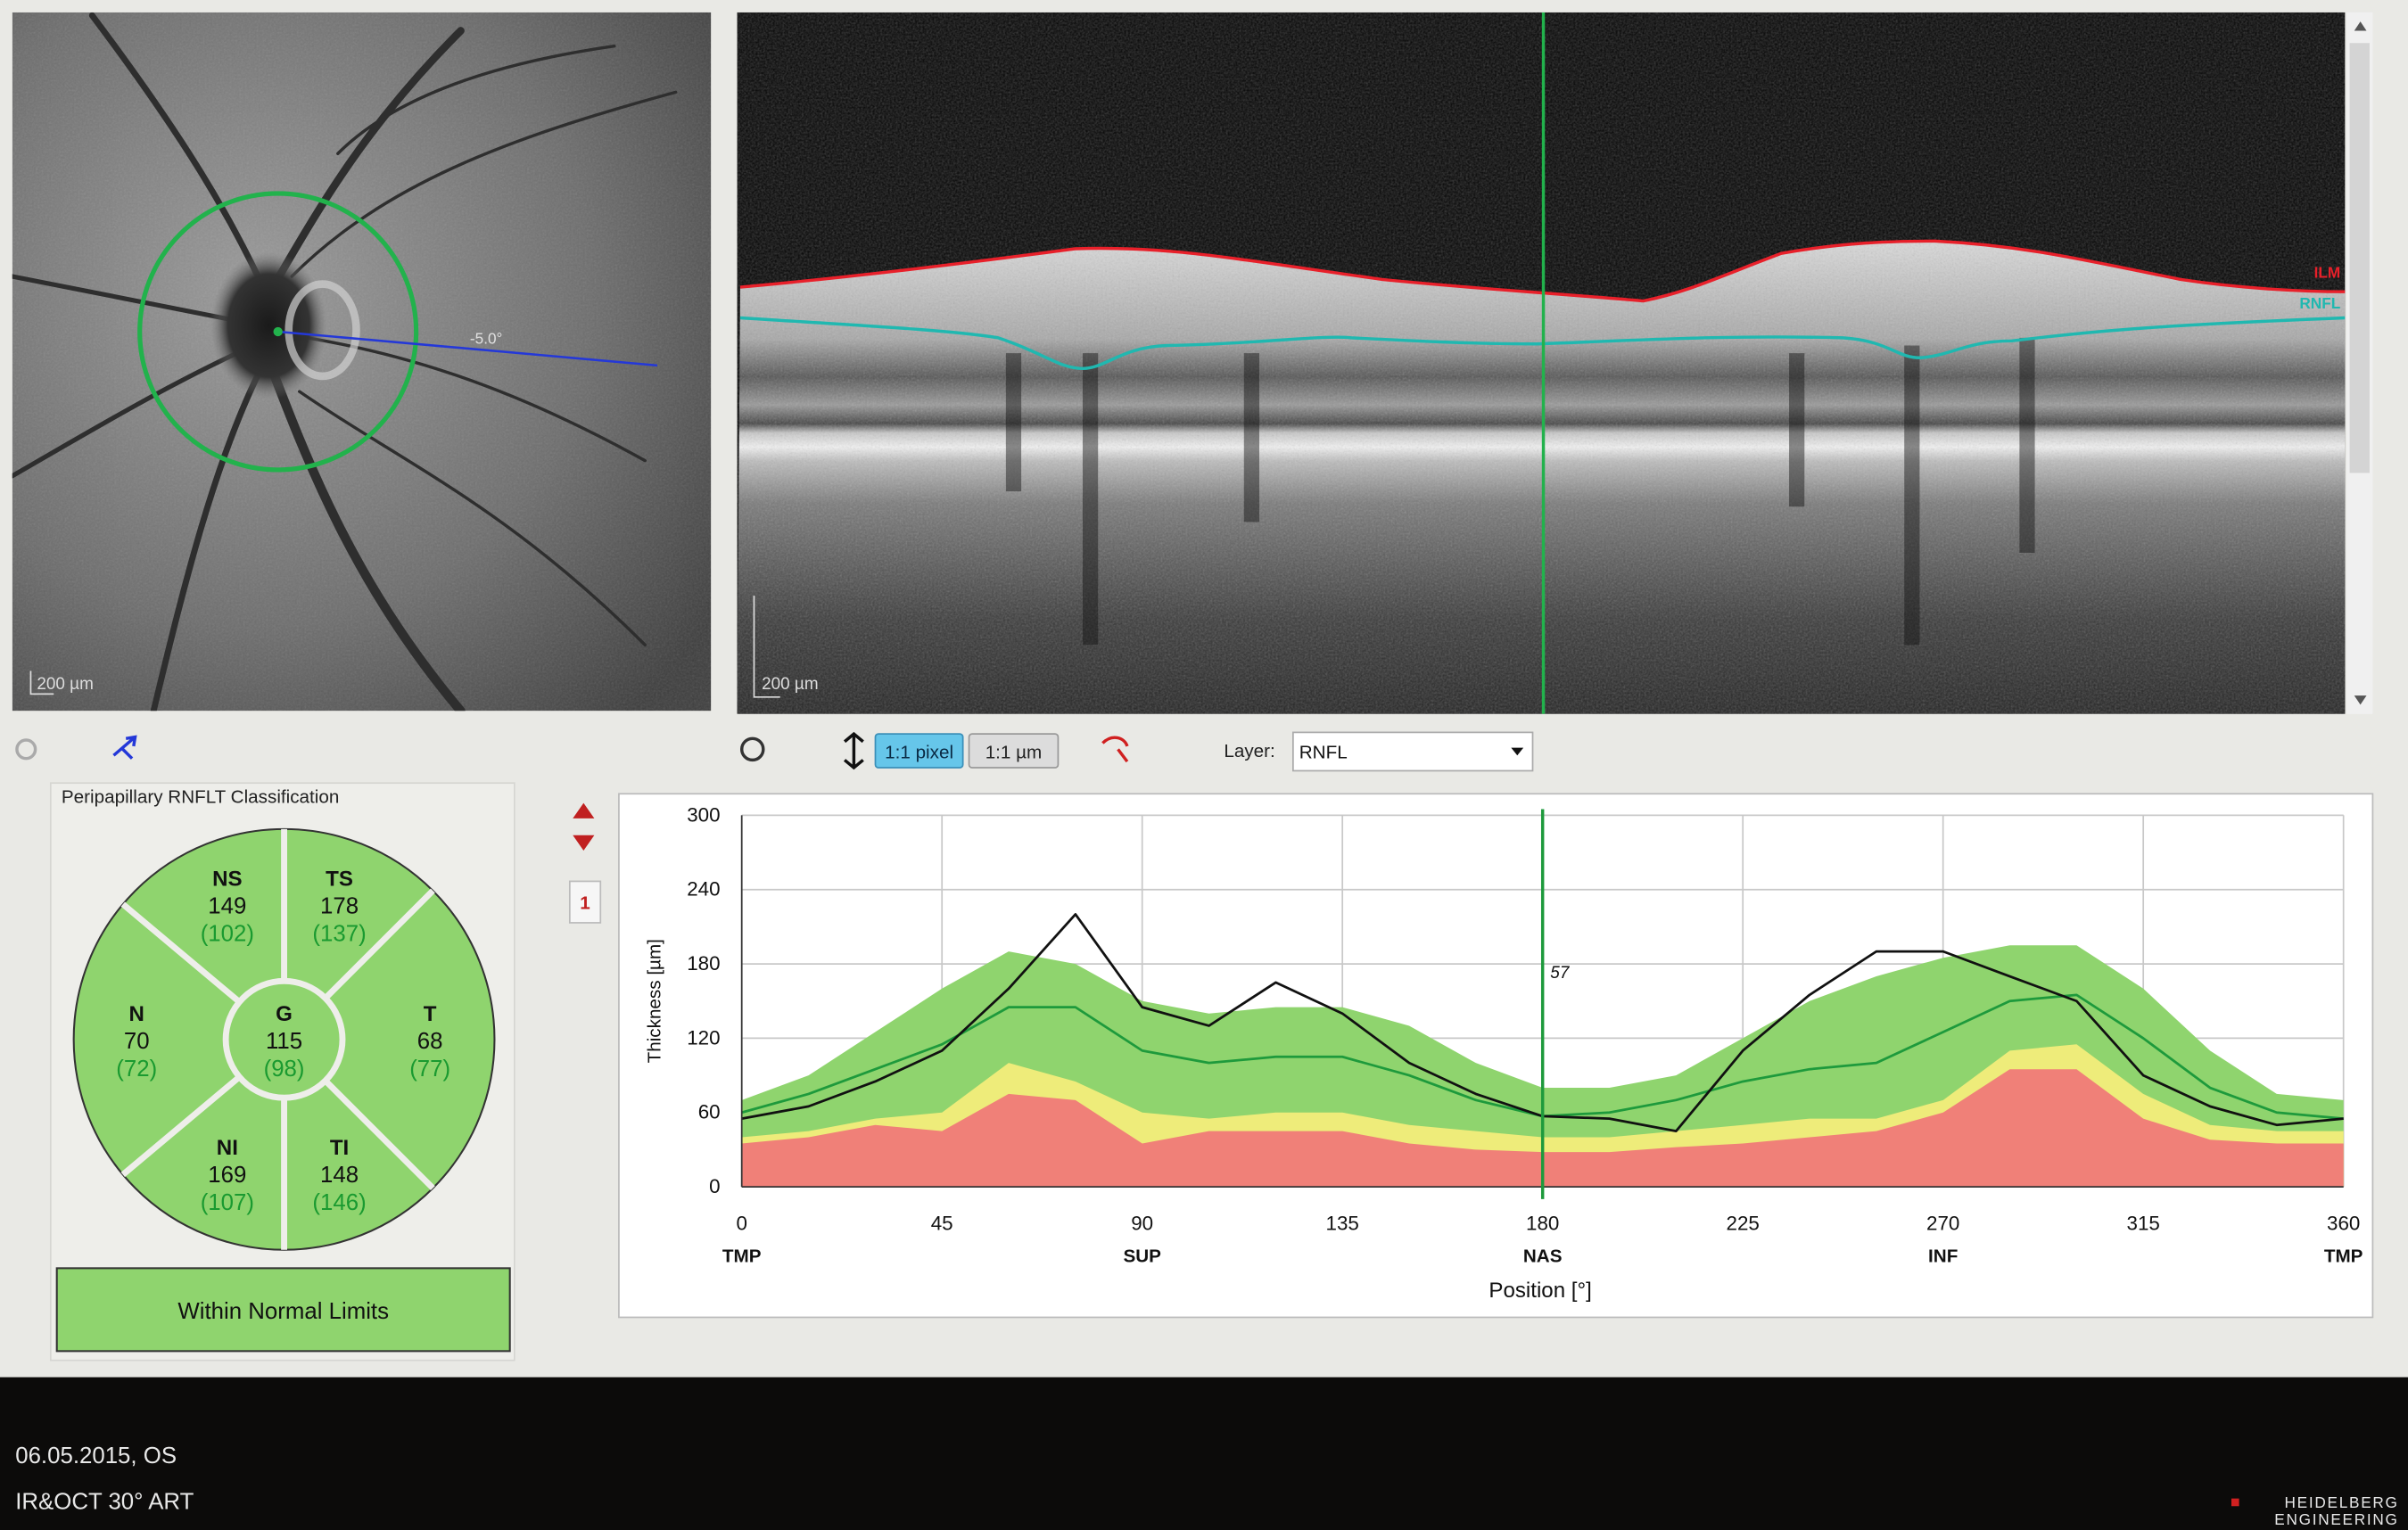 Image resolution: width=2408 pixels, height=1530 pixels. Describe the element at coordinates (284, 1014) in the screenshot. I see `sector-name: G` at that location.